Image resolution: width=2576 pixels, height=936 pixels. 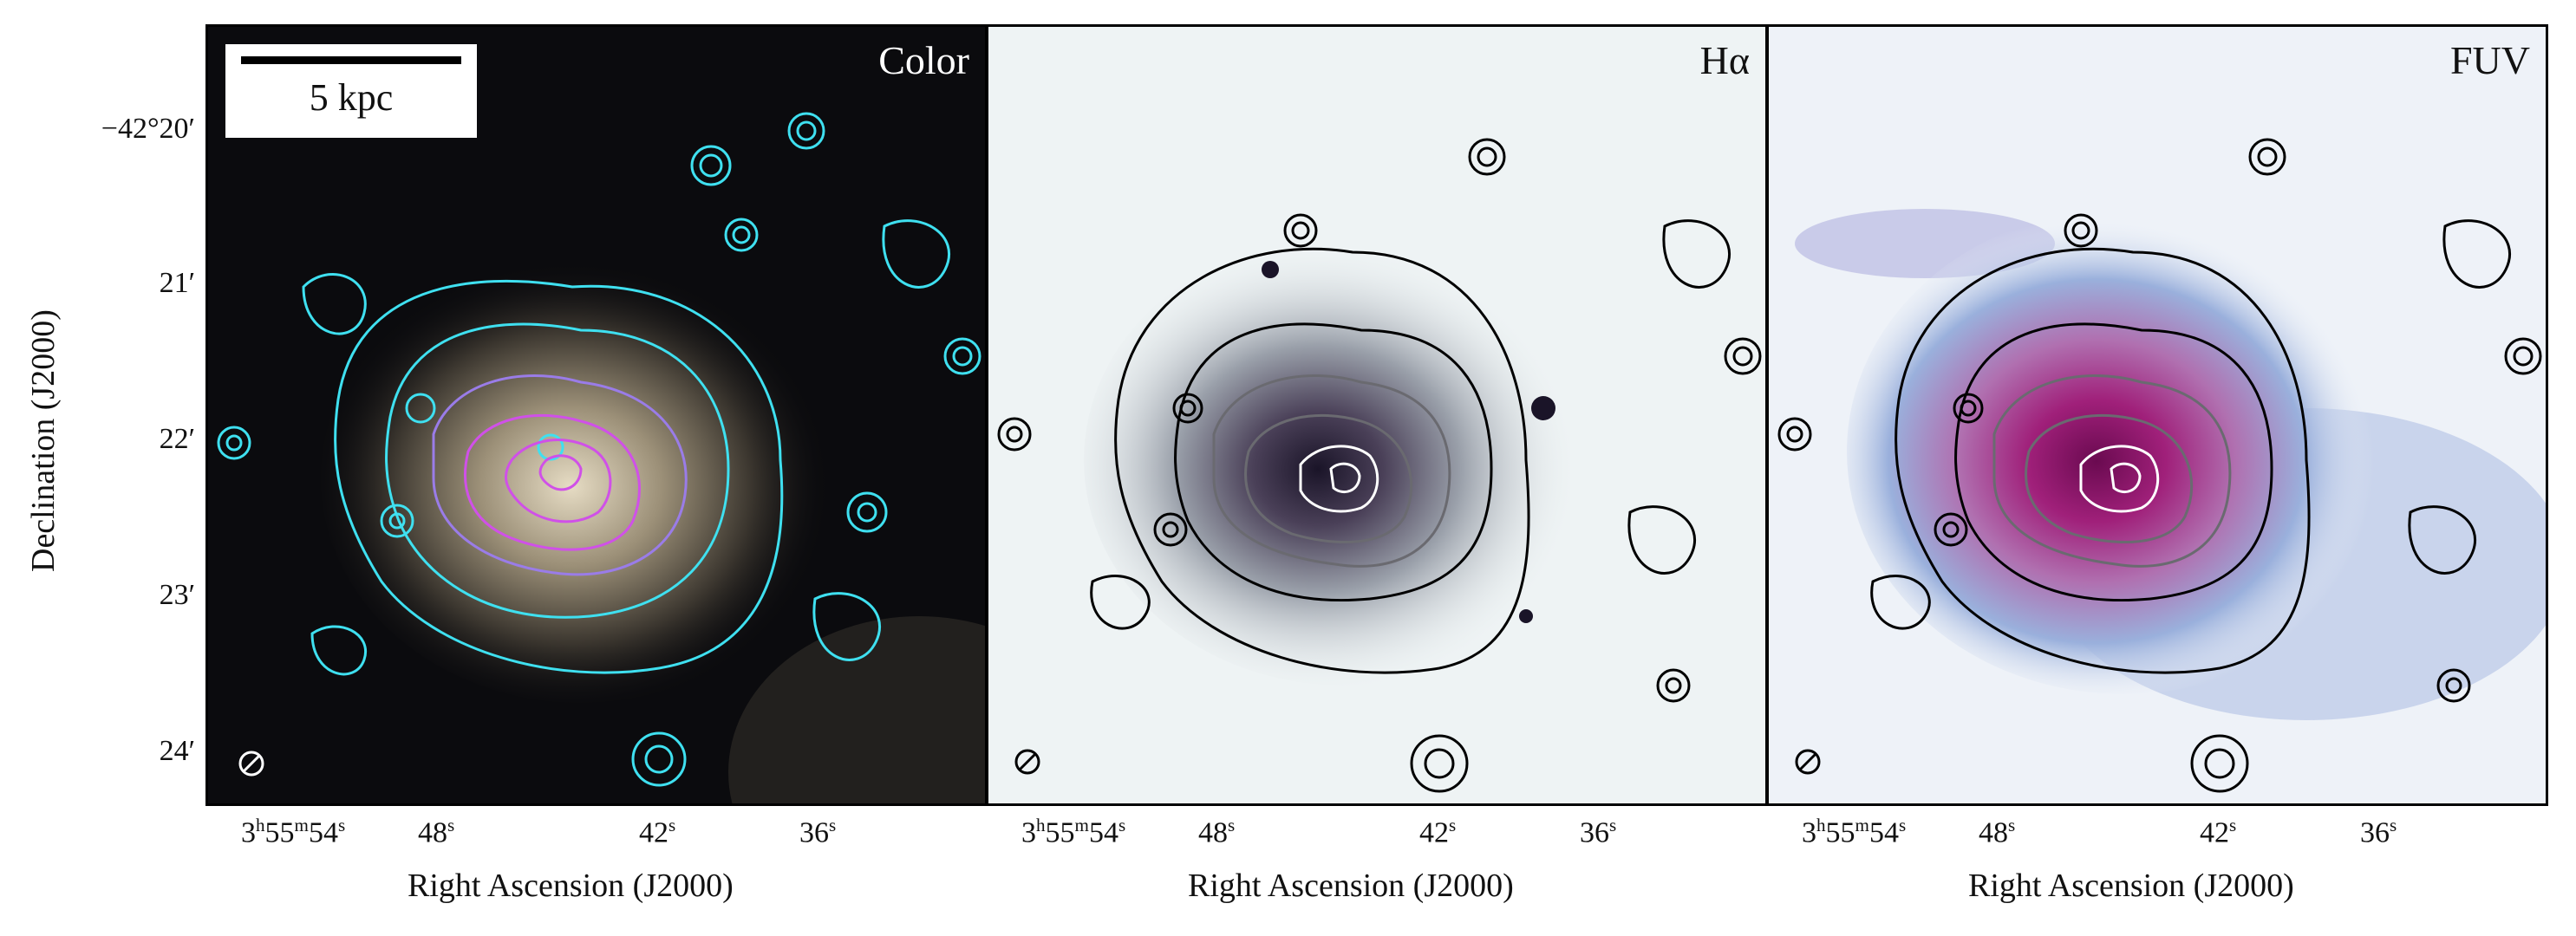 What do you see at coordinates (177, 439) in the screenshot?
I see `y-tick-label: 22′` at bounding box center [177, 439].